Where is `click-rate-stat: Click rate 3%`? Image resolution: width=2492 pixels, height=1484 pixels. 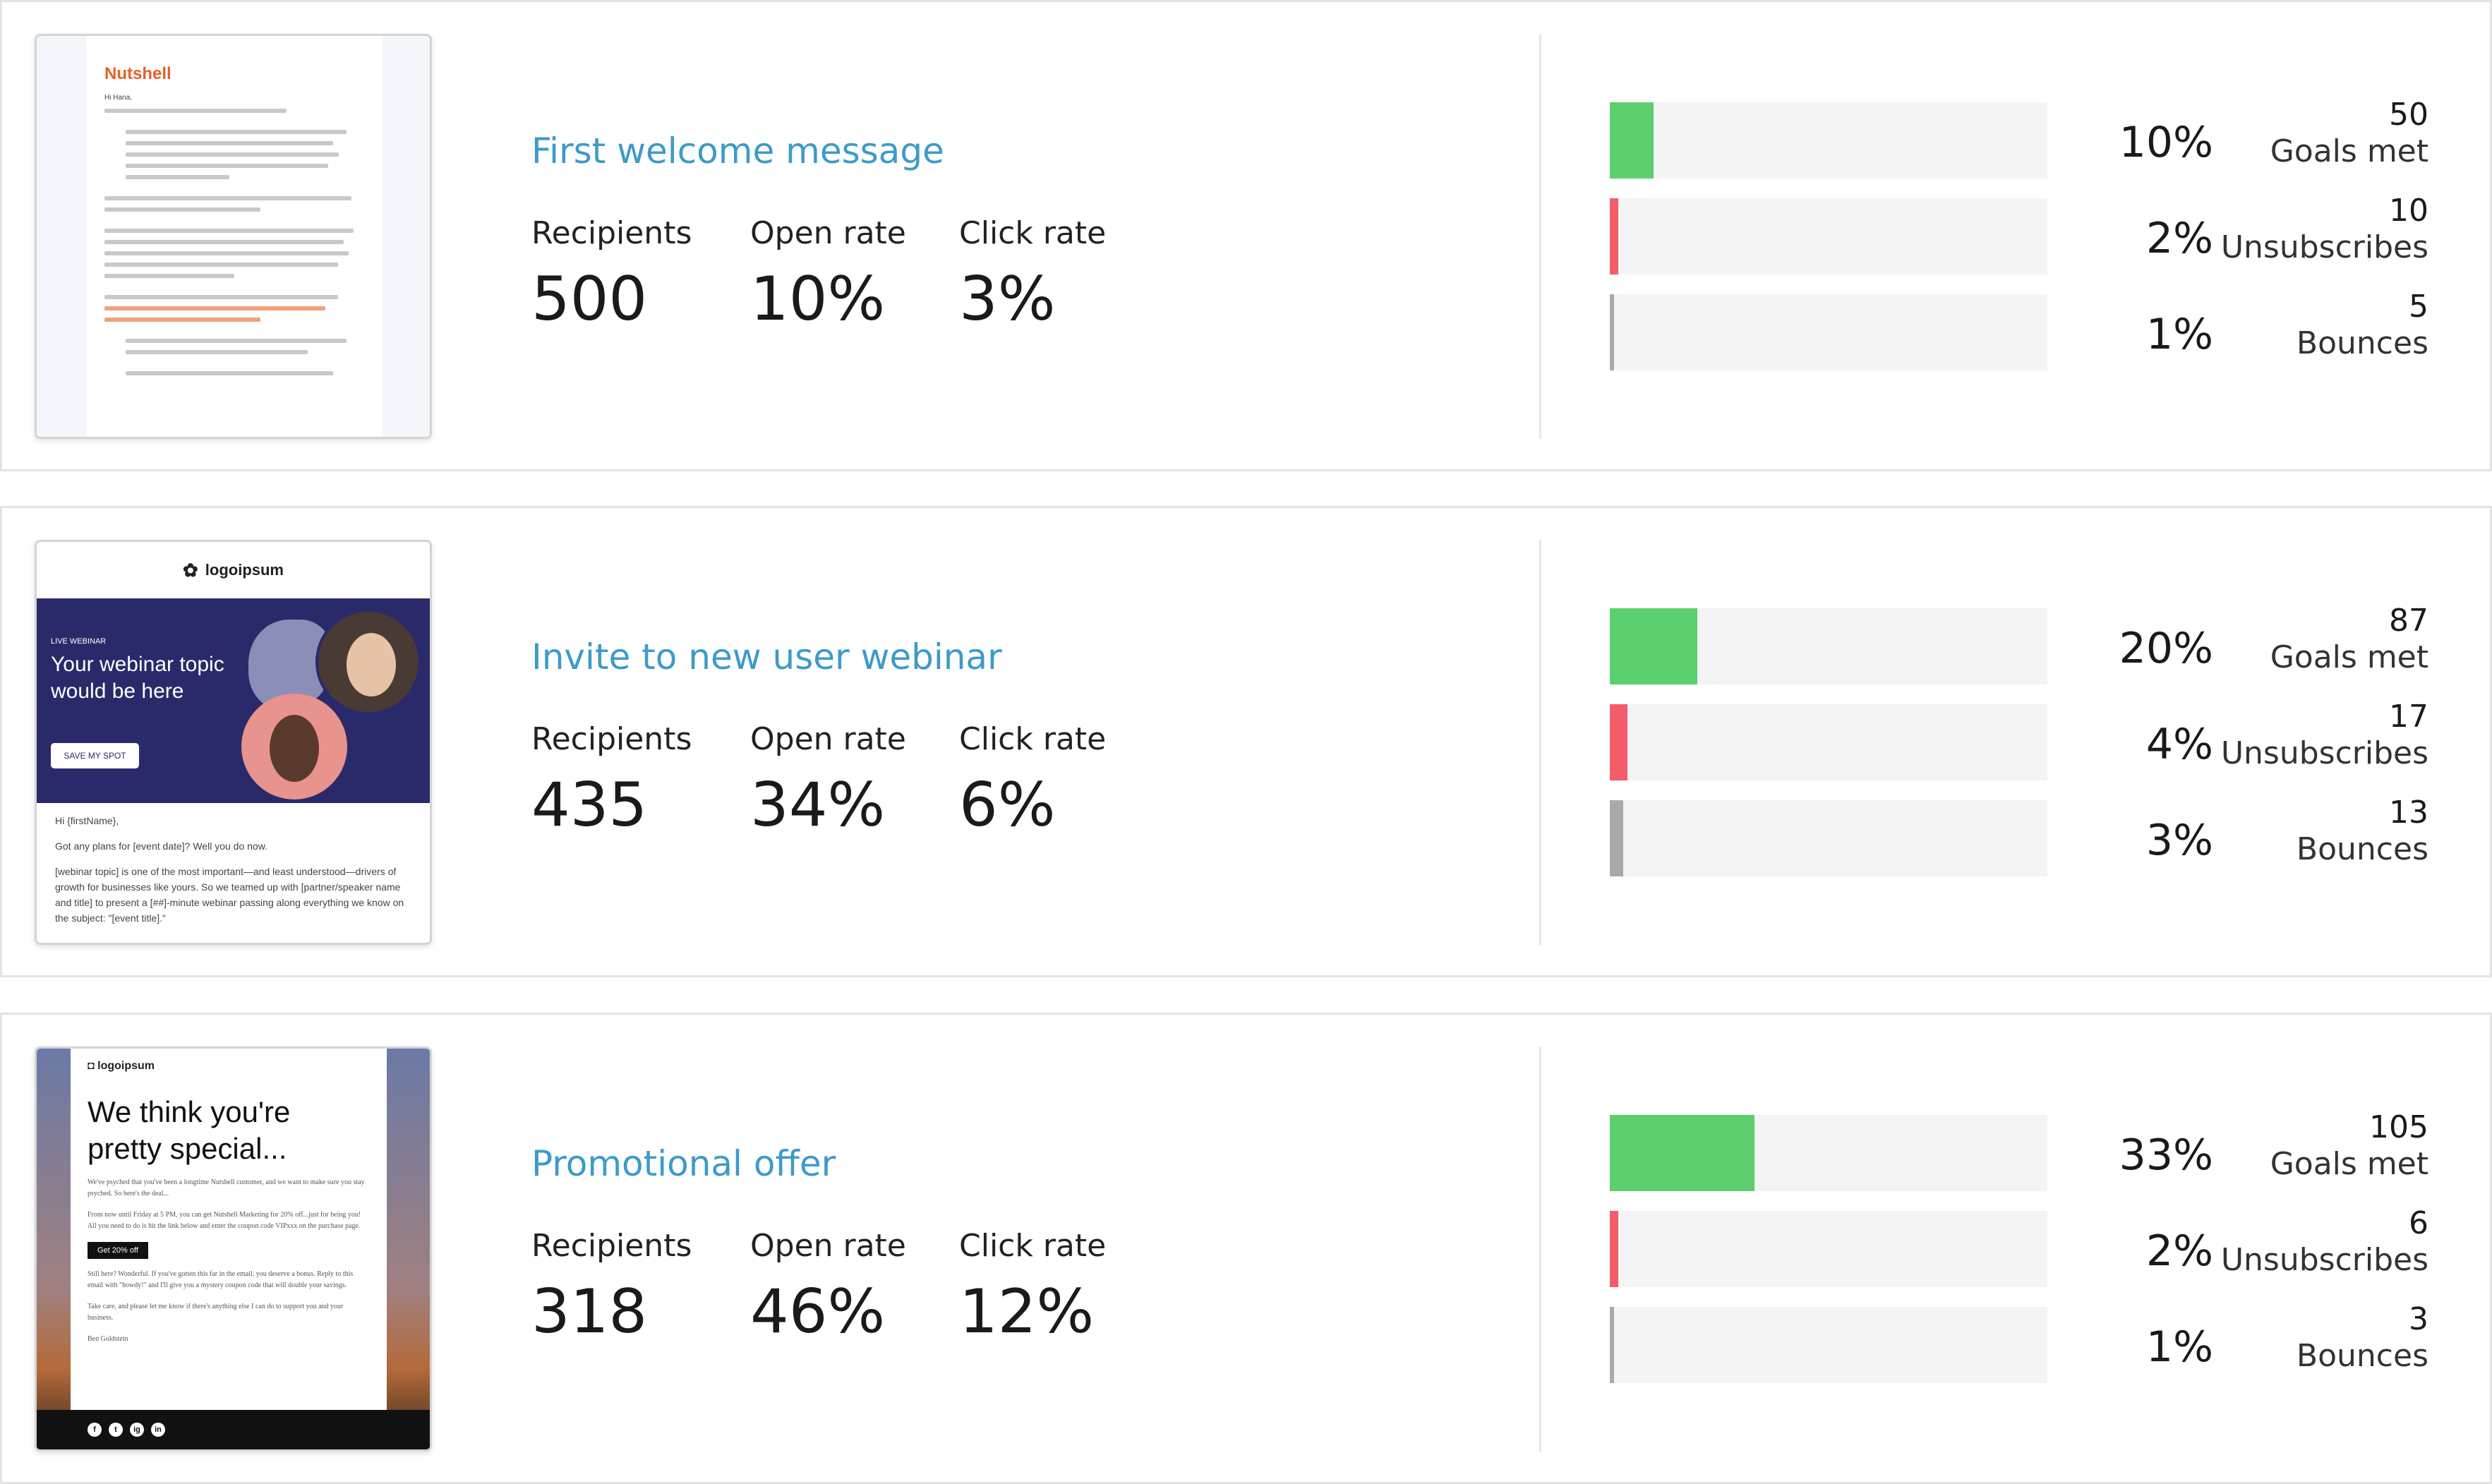
click-rate-stat: Click rate 3% is located at coordinates (1033, 274).